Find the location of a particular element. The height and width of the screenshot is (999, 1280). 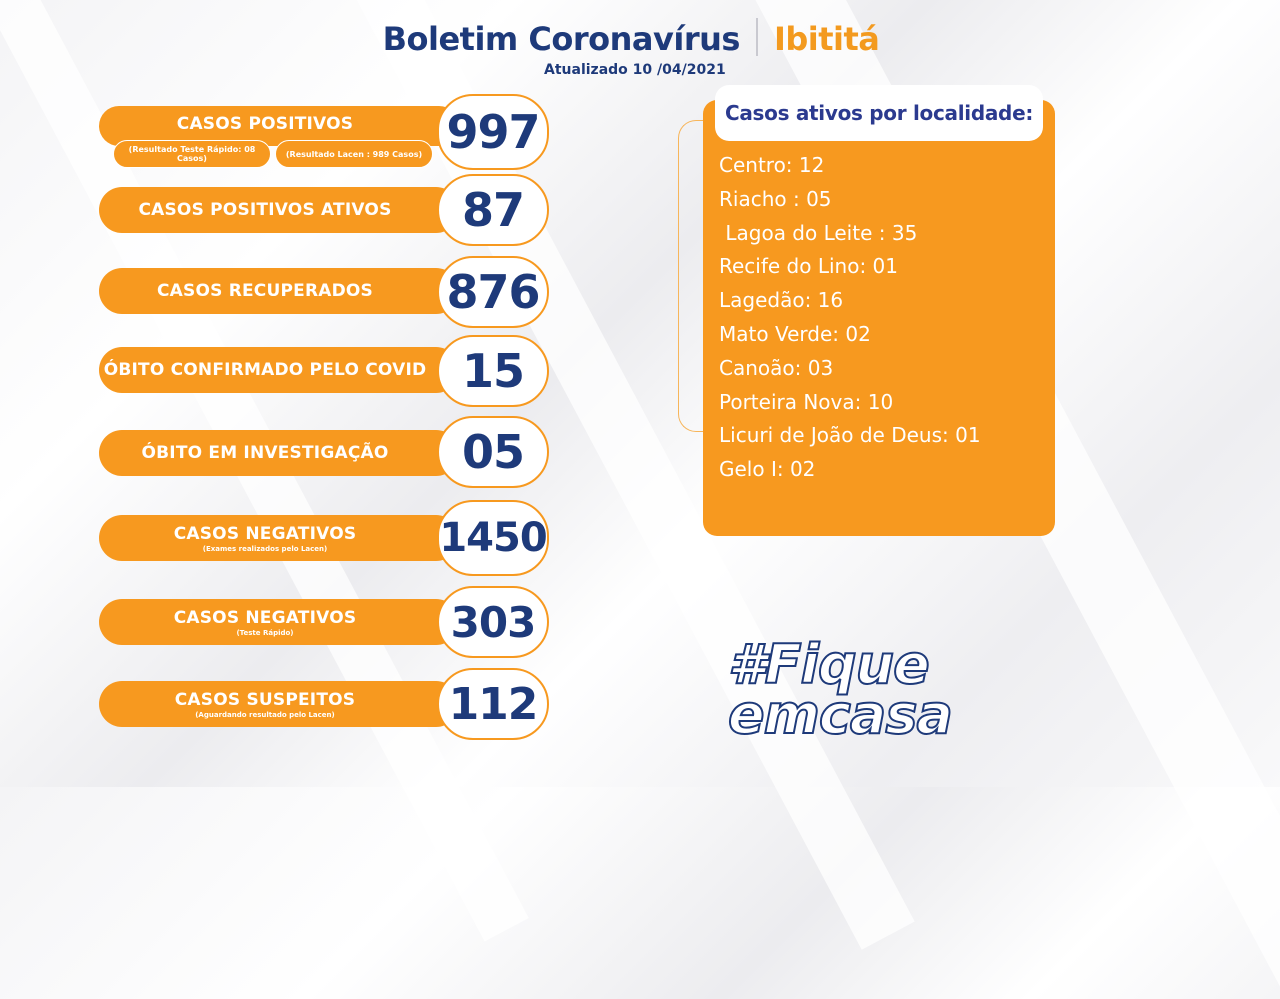

stat-label: CASOS RECUPERADOS is located at coordinates (265, 291).